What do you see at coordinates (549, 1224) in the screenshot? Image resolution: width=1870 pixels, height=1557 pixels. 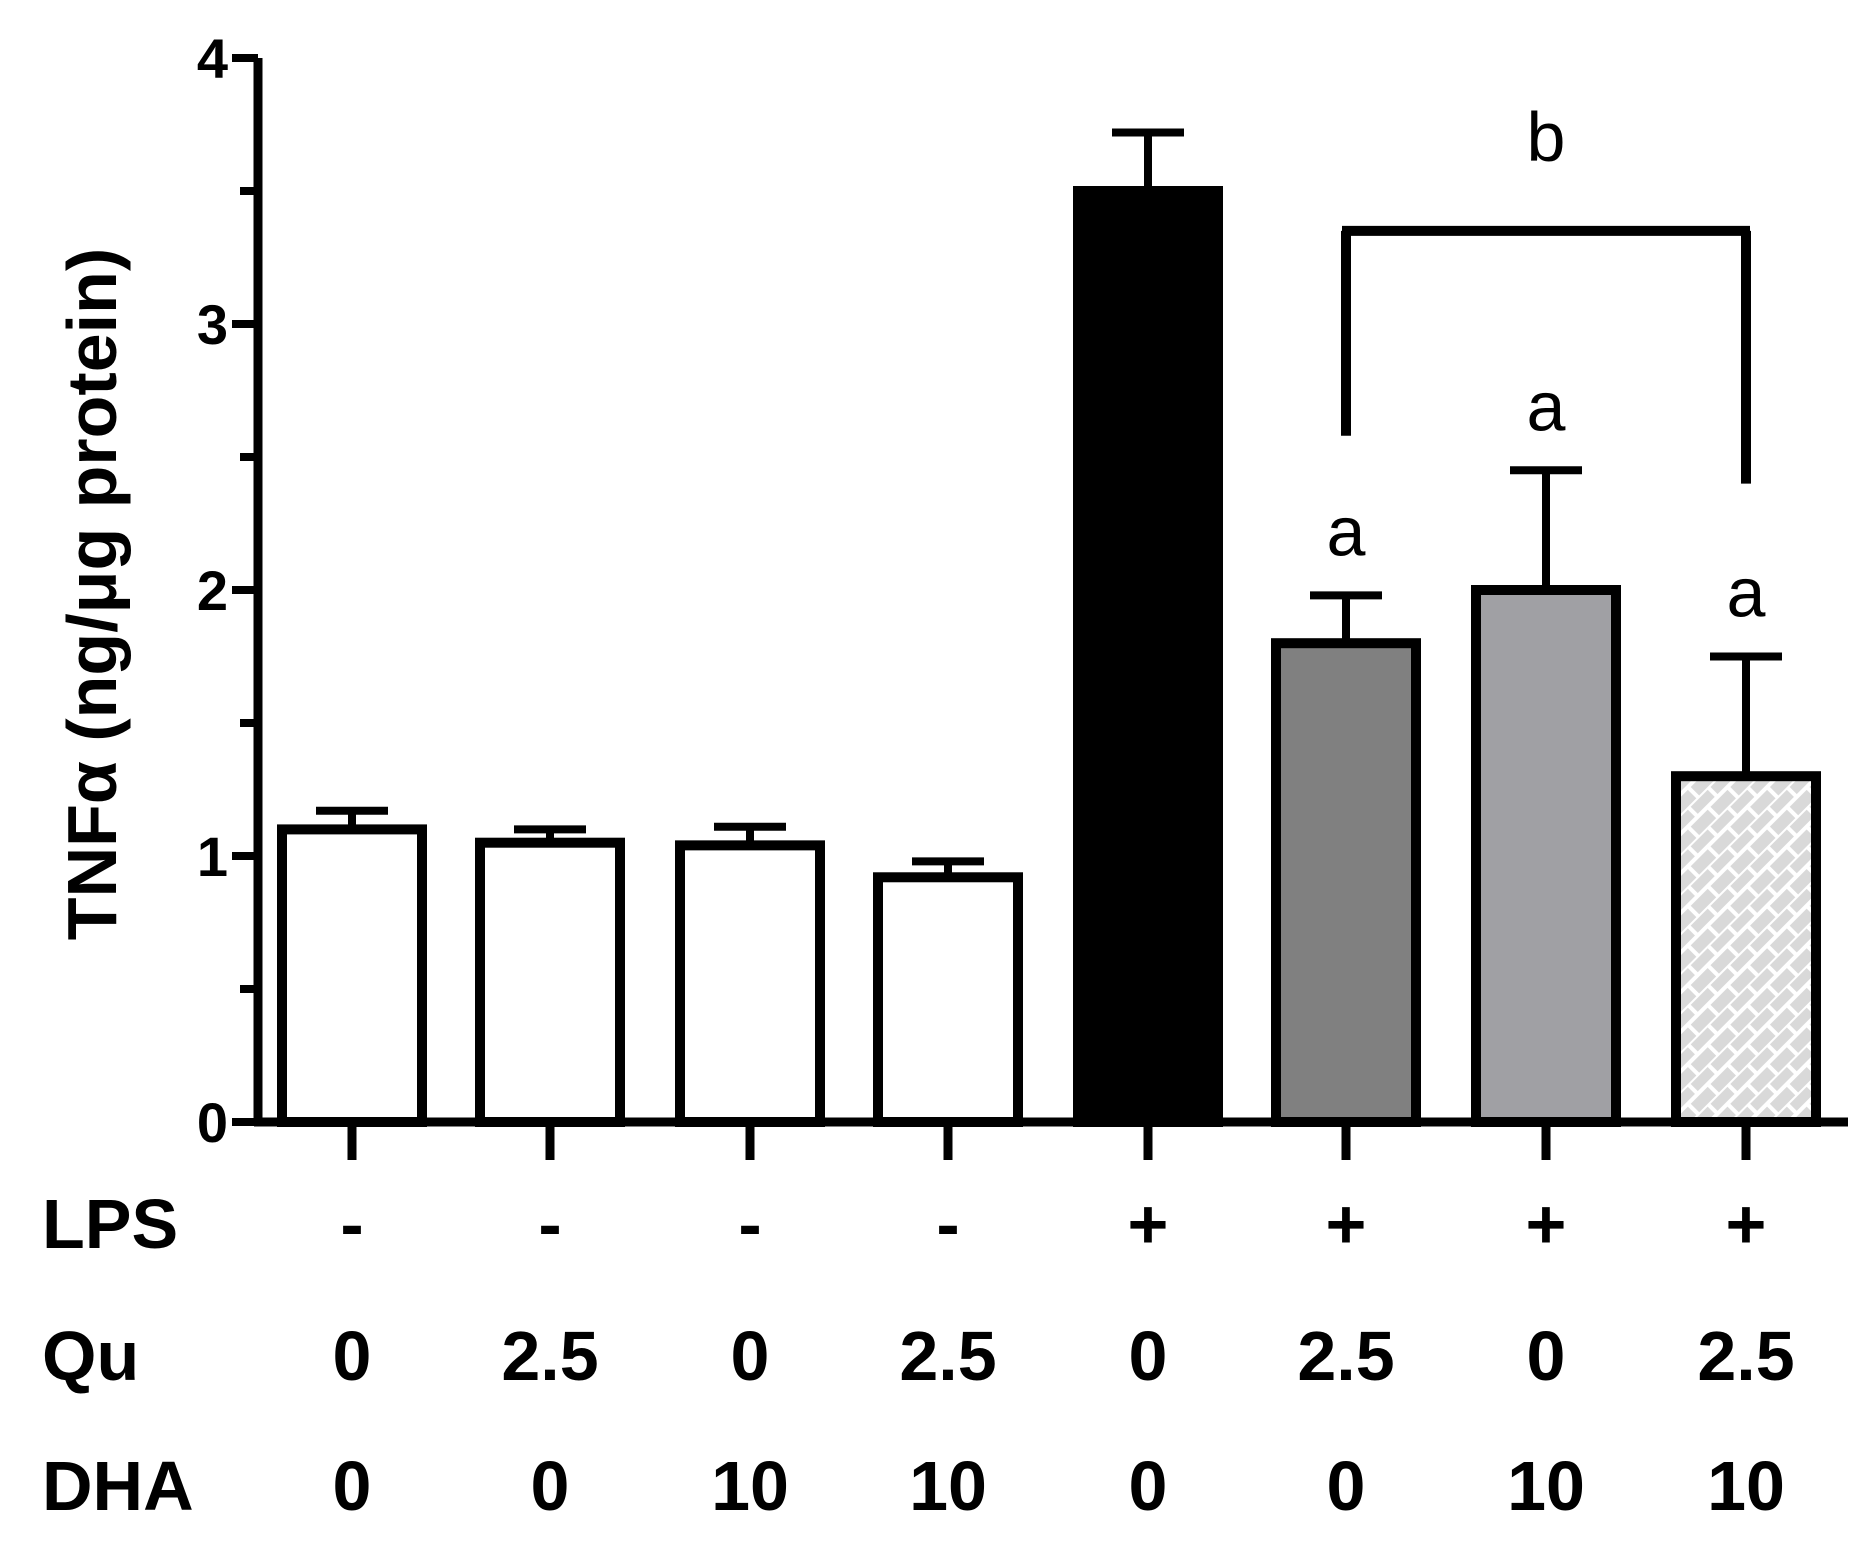 I see `condition-value-lps-2: -` at bounding box center [549, 1224].